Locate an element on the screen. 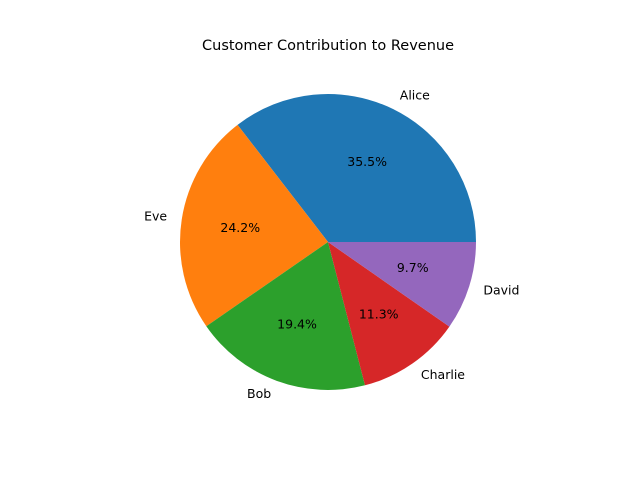 This screenshot has height=484, width=640. percent-label-charlie: 11.3% is located at coordinates (379, 313).